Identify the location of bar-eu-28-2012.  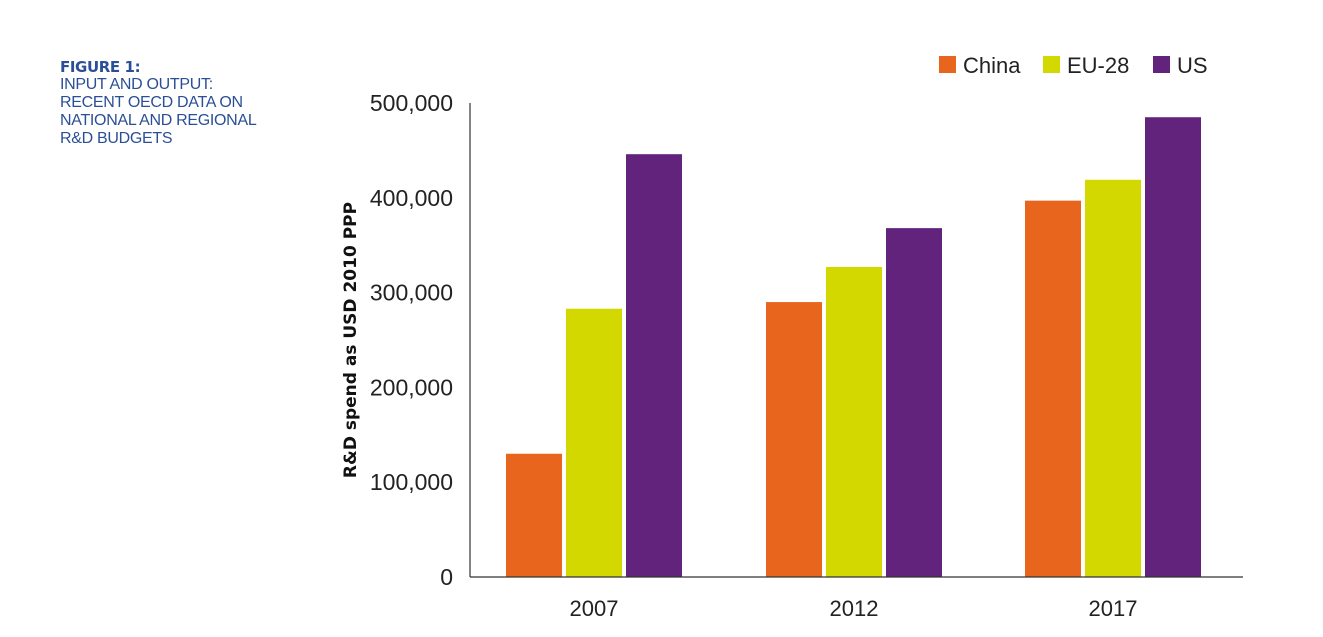
(854, 422).